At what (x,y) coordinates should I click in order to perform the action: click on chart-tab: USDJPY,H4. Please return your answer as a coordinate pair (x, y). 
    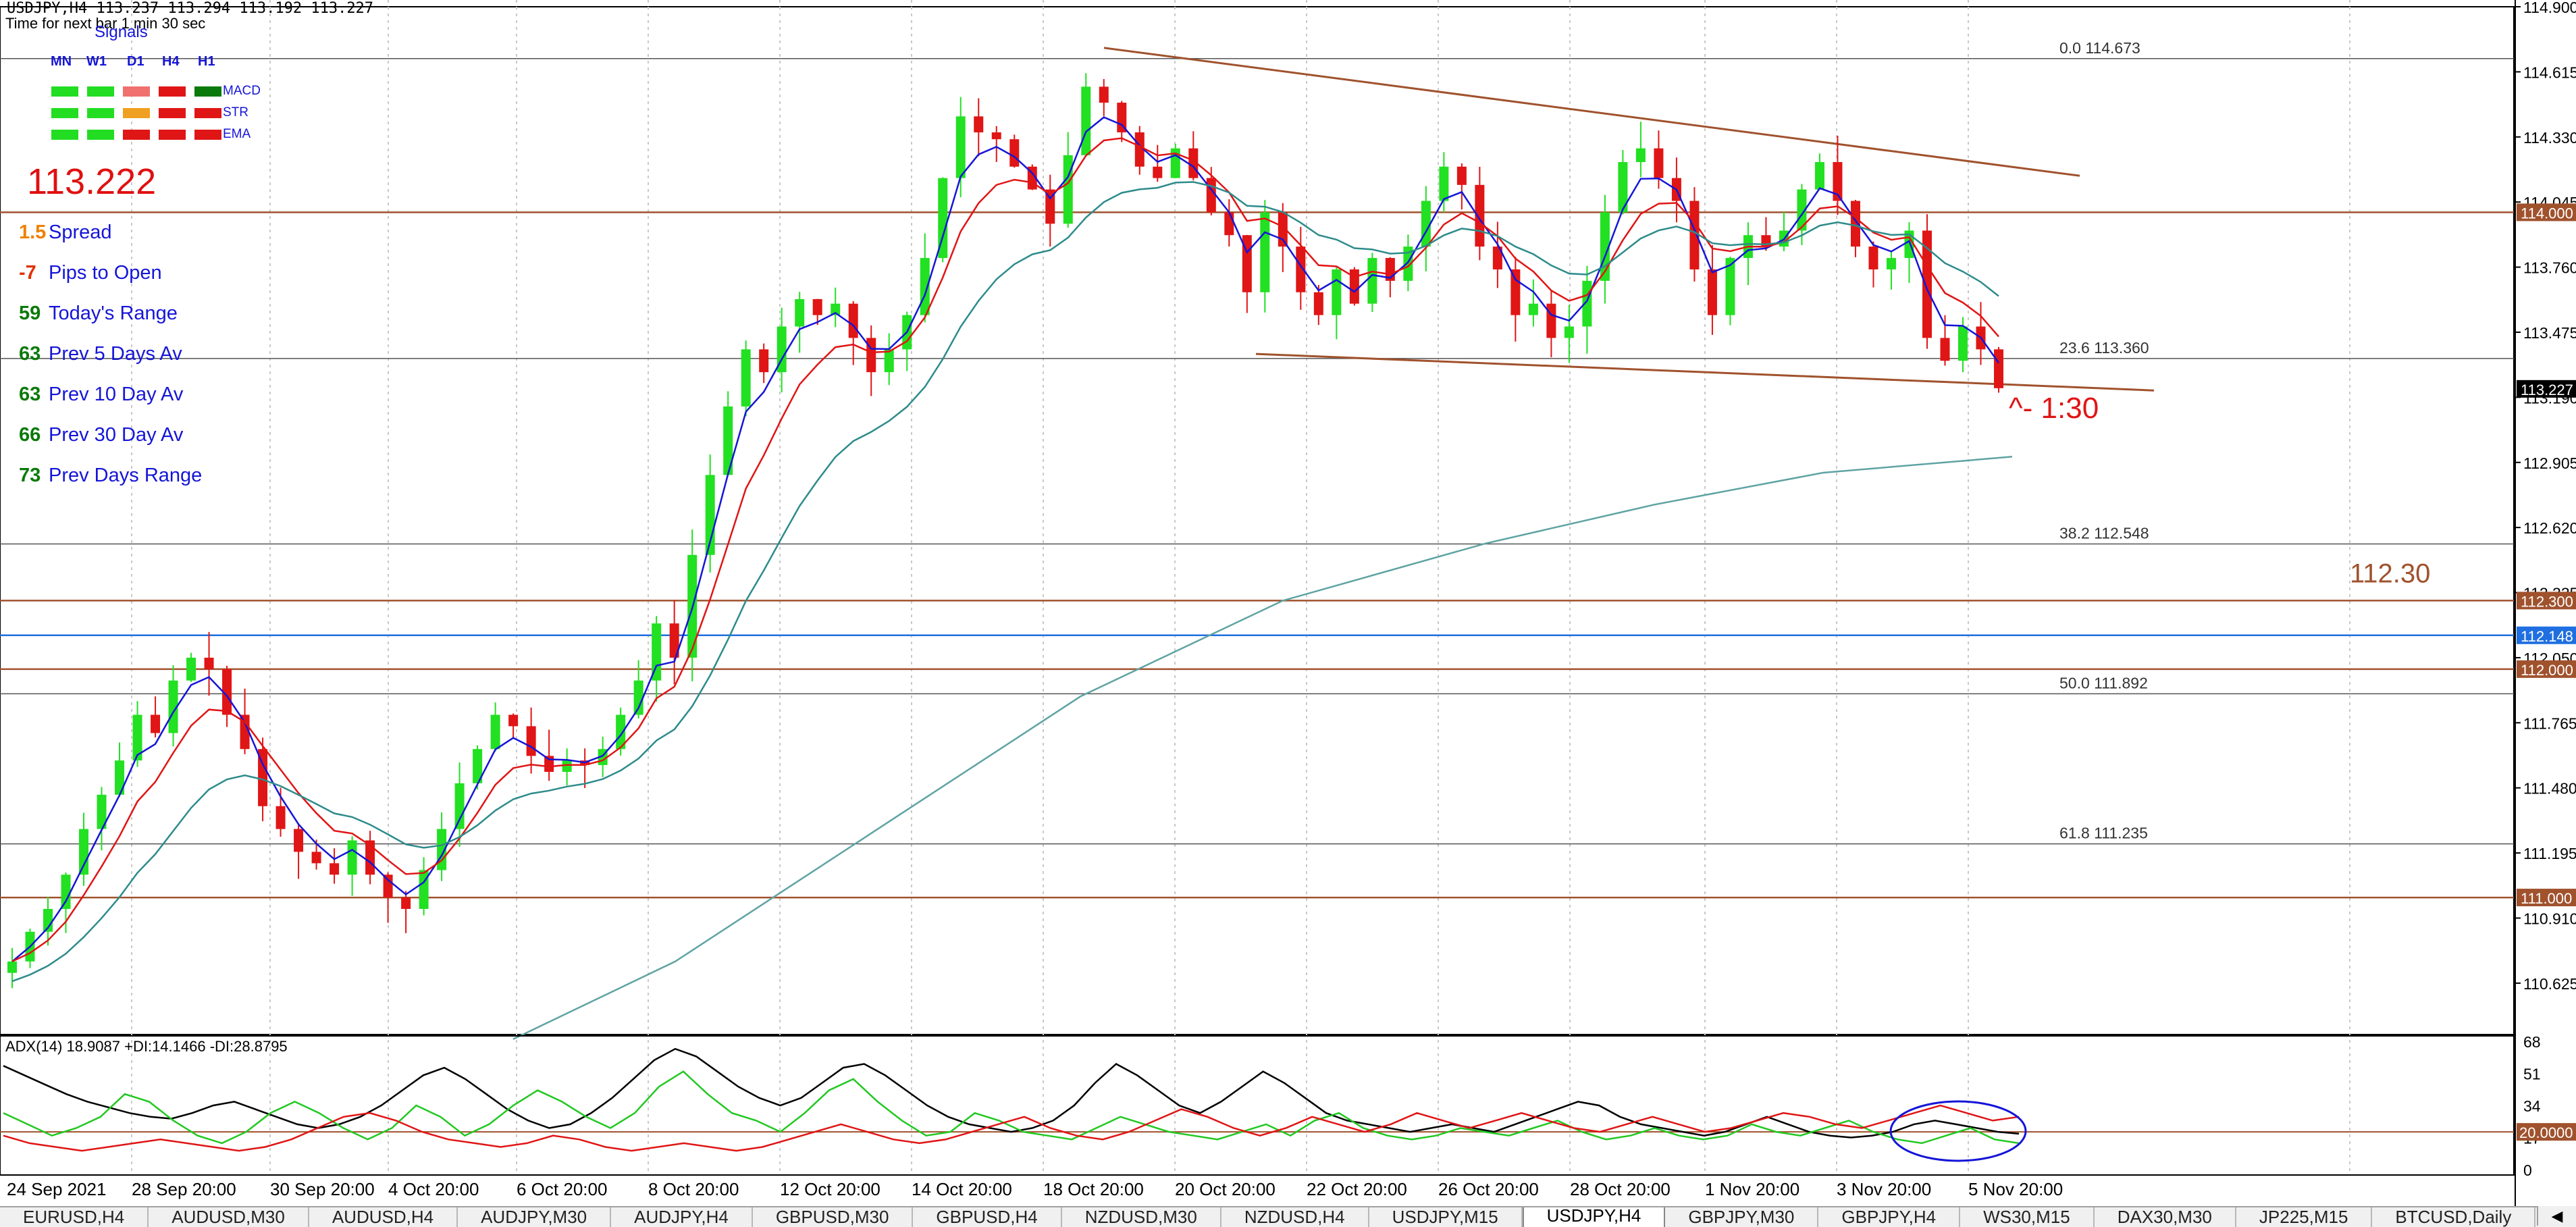
    Looking at the image, I should click on (1594, 1217).